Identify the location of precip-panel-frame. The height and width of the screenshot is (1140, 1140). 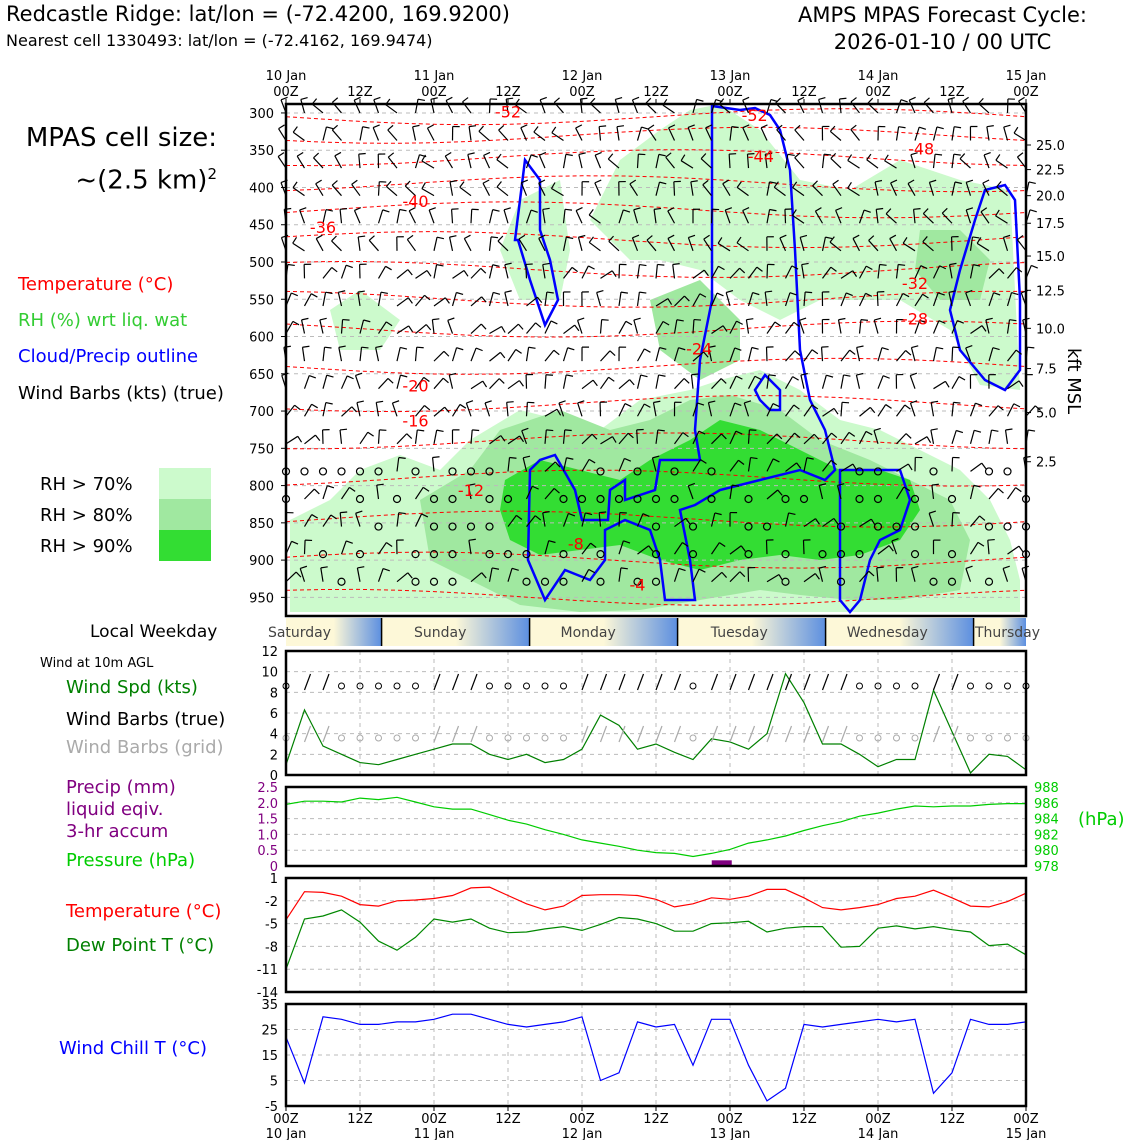
(656, 826).